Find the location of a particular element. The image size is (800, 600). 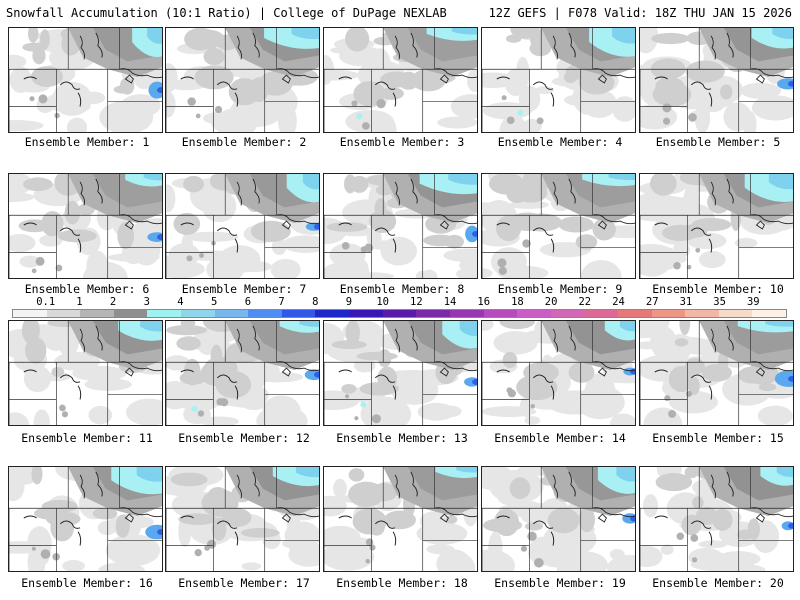

colorbar-tick-label: 12 is located at coordinates (416, 302).